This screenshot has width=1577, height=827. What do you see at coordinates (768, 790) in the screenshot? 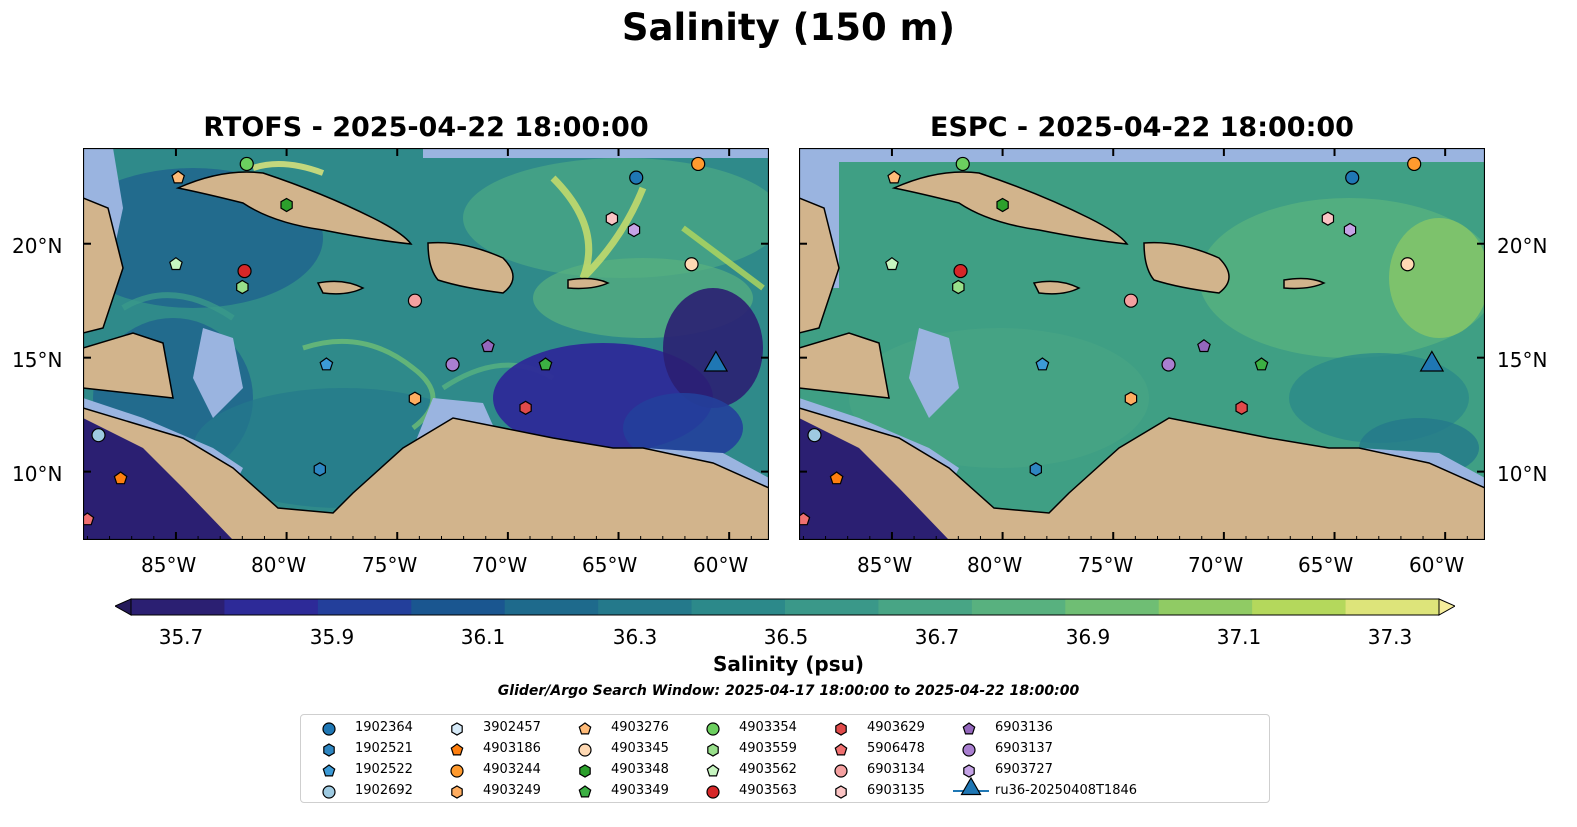
I see `legend-label: 4903563` at bounding box center [768, 790].